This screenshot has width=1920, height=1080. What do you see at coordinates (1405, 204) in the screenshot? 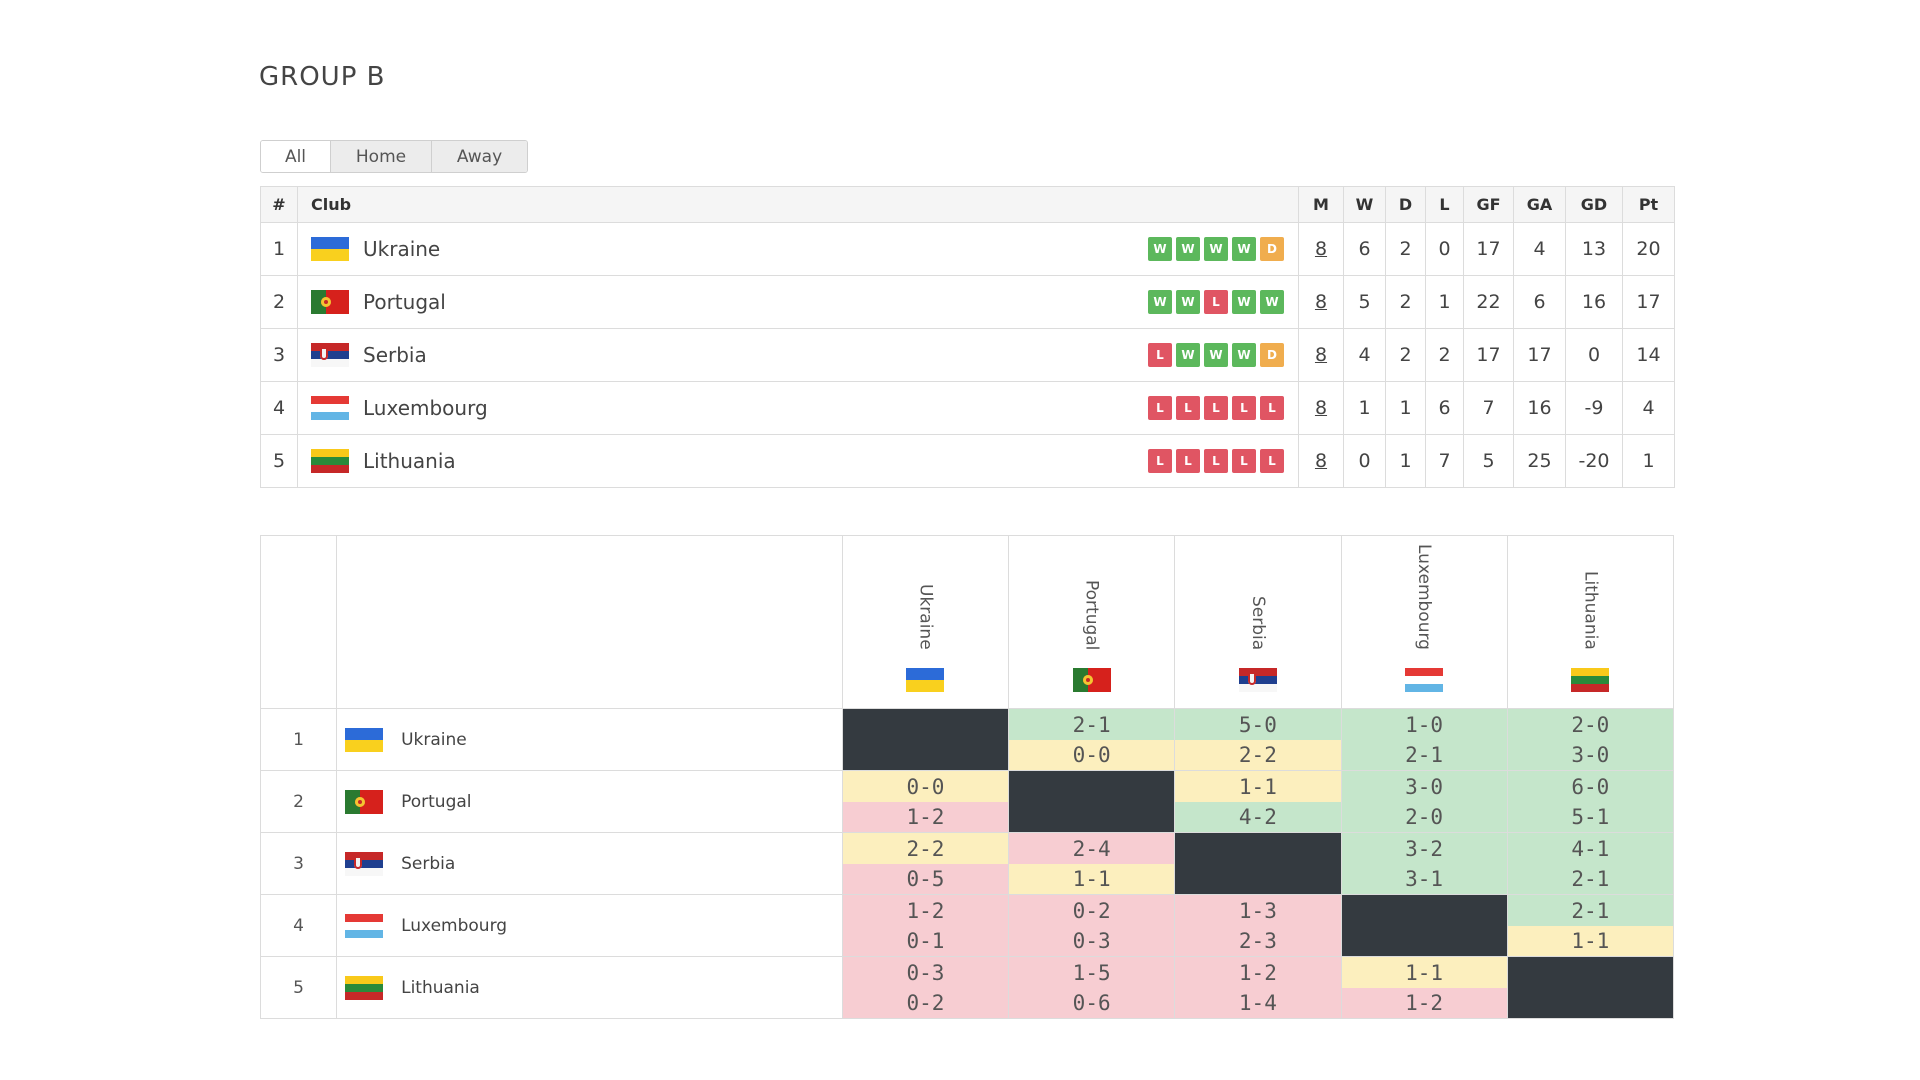
I see `header-draws: D` at bounding box center [1405, 204].